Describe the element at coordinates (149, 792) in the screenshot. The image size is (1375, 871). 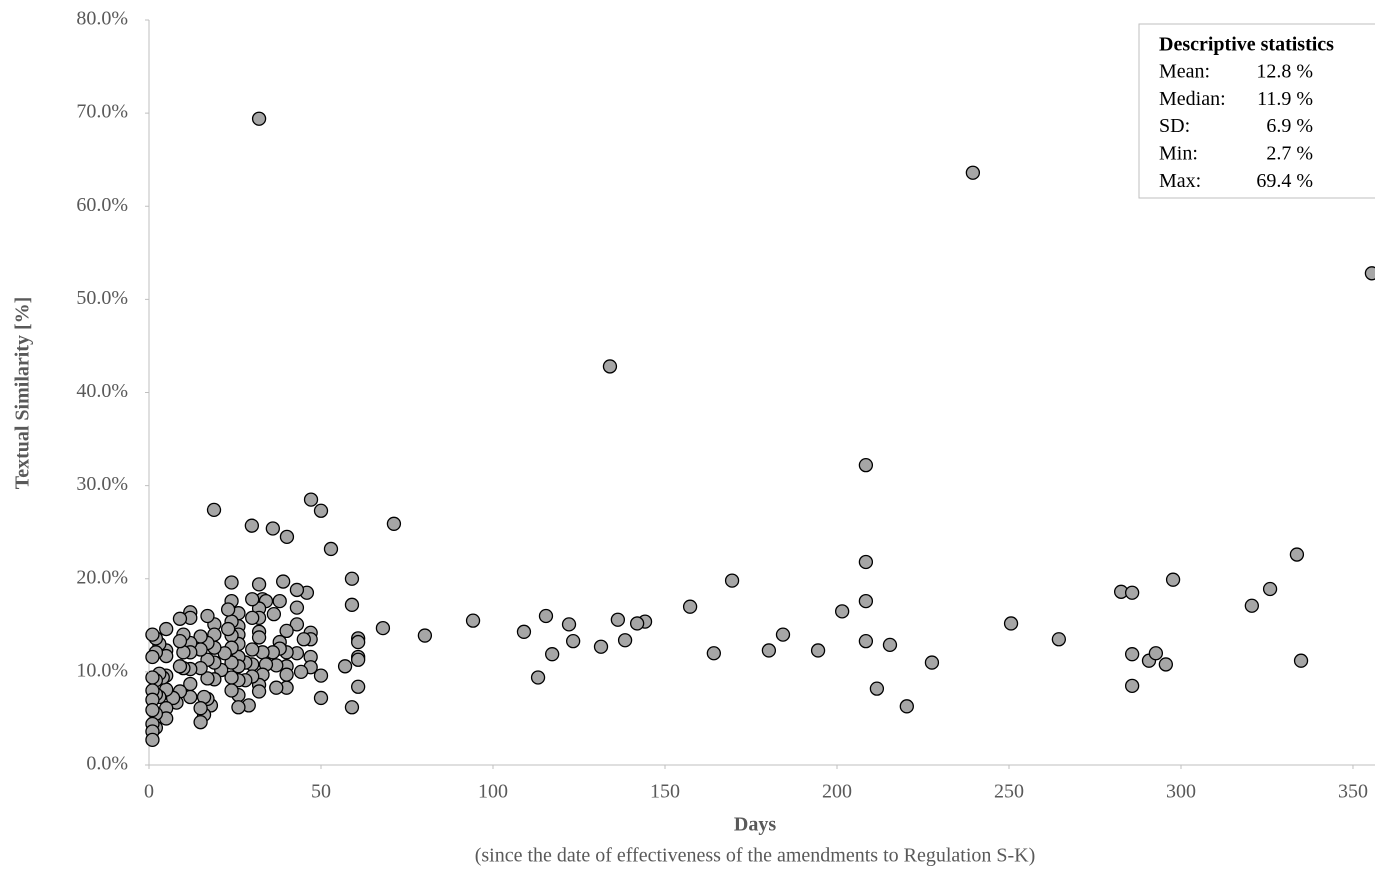
I see `x-tick-label: 0` at that location.